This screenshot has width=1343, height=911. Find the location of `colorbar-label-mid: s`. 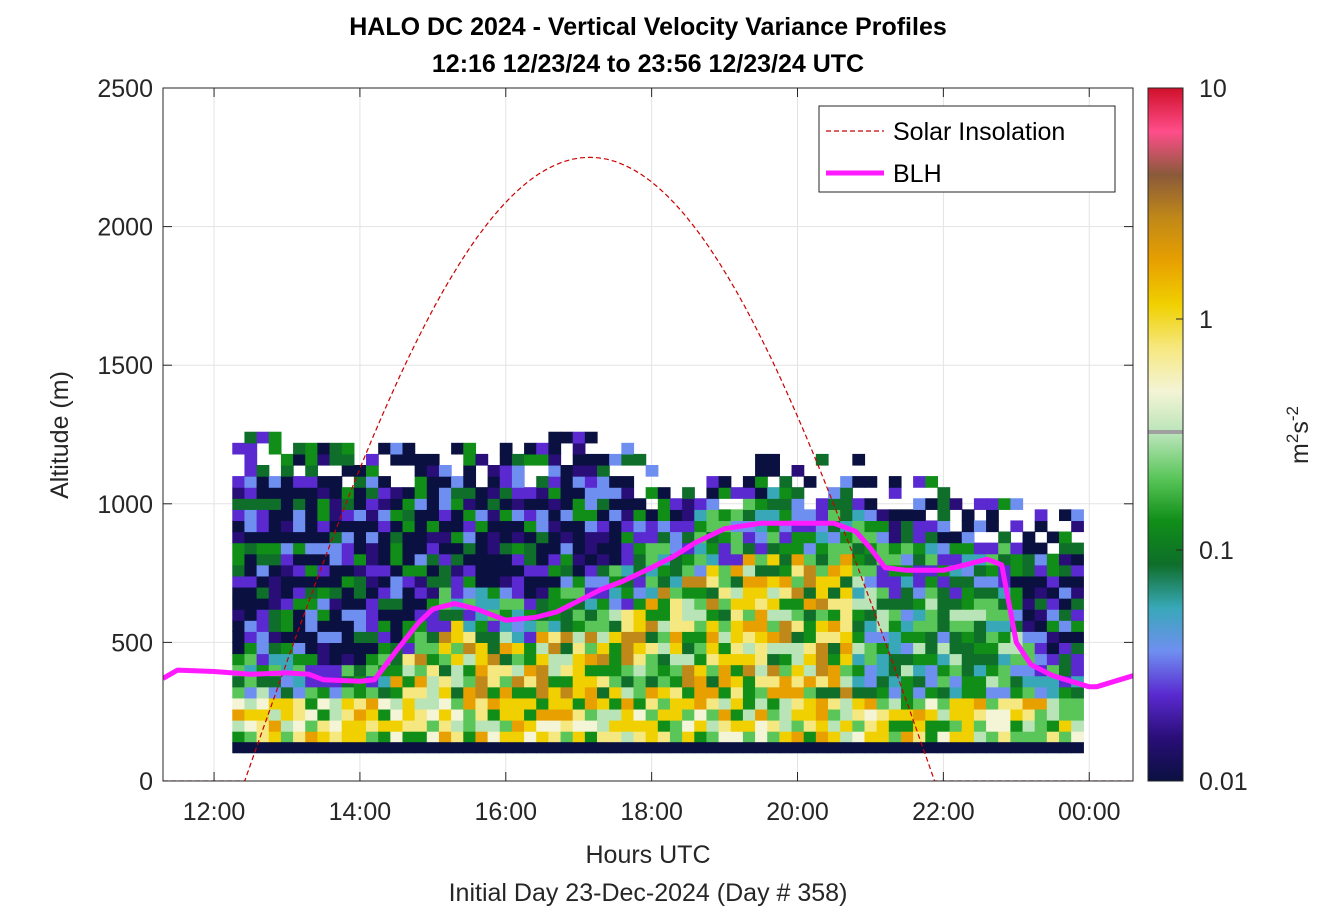

colorbar-label-mid: s is located at coordinates (1300, 427).